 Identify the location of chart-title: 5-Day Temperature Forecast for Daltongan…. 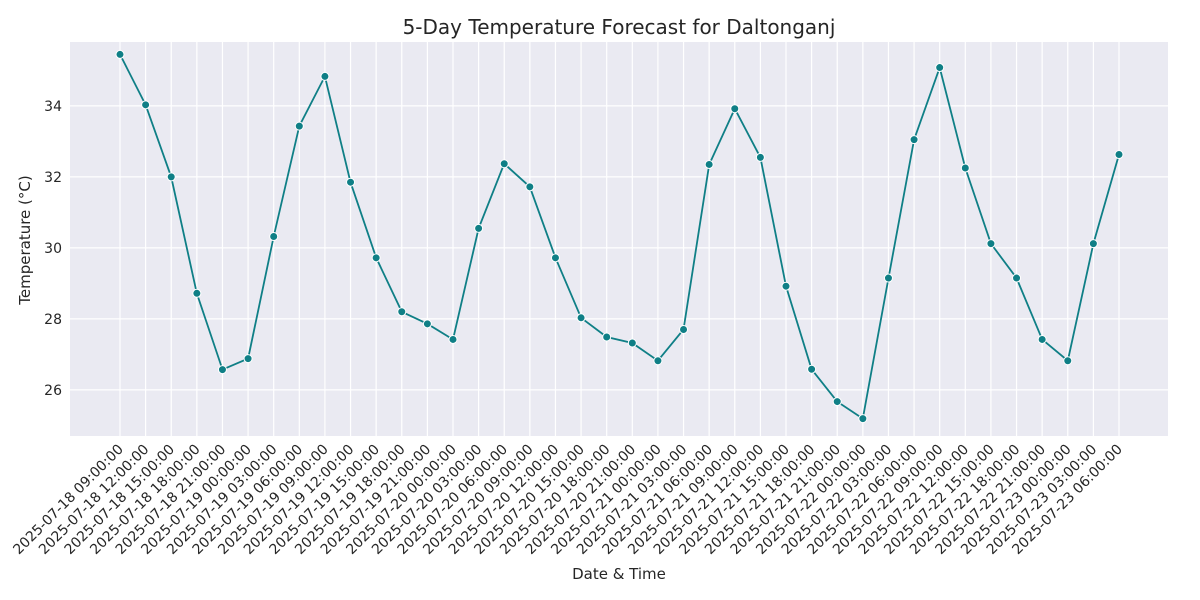
(619, 27).